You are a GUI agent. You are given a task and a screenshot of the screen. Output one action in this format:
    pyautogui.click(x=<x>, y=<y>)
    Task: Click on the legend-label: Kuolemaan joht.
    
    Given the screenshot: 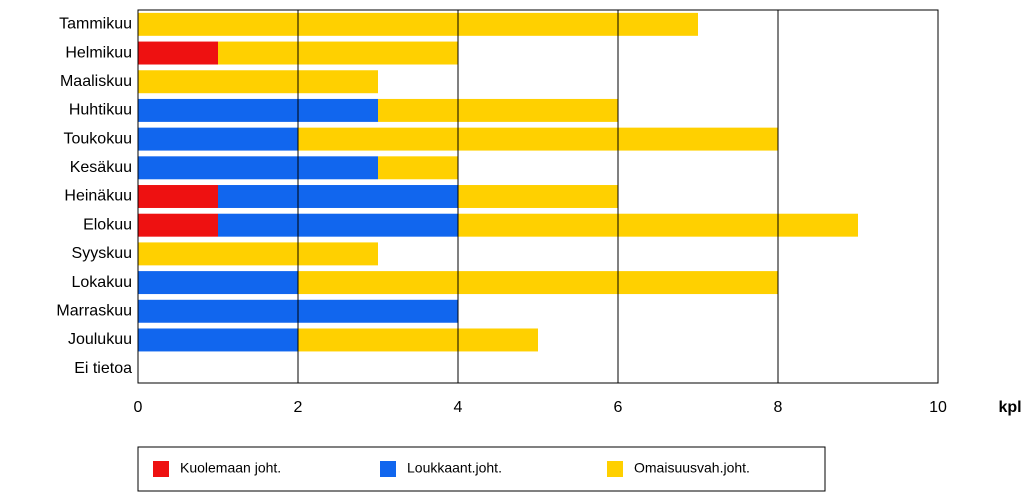 What is the action you would take?
    pyautogui.click(x=230, y=468)
    